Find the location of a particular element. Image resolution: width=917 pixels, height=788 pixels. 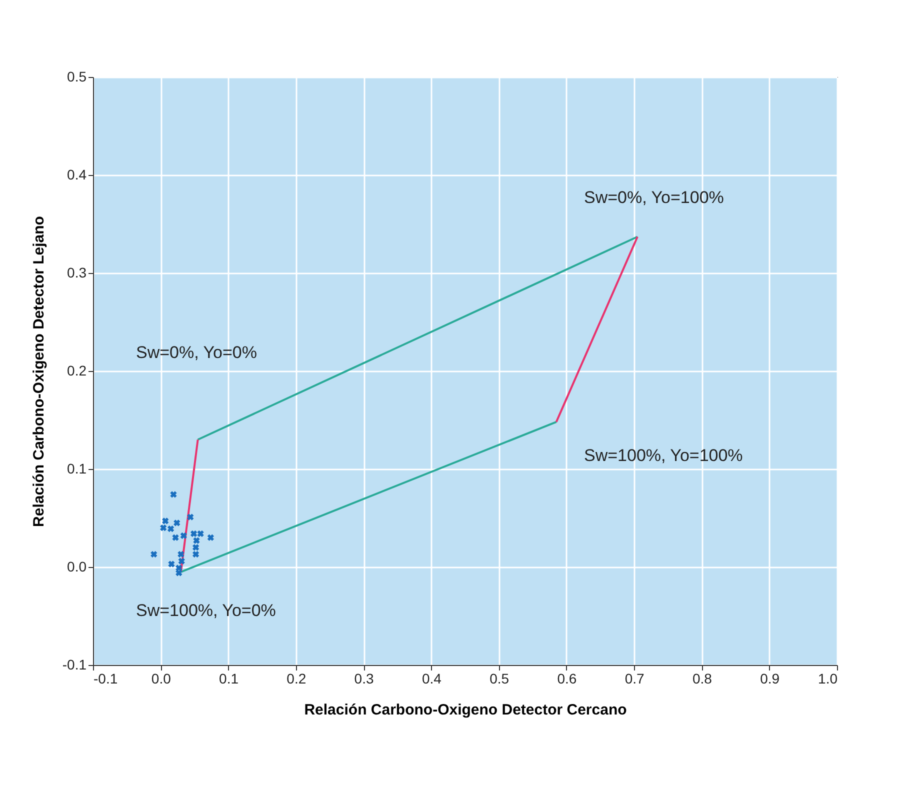

x-tick-label: 0.4 is located at coordinates (432, 678).